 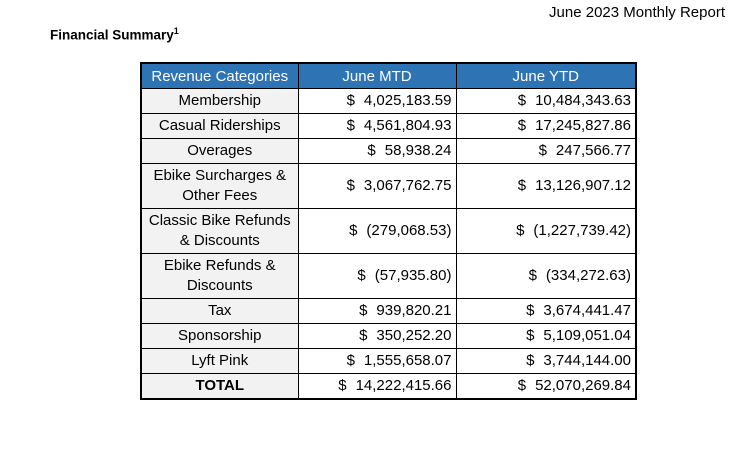 What do you see at coordinates (219, 101) in the screenshot?
I see `category-cell: Membership` at bounding box center [219, 101].